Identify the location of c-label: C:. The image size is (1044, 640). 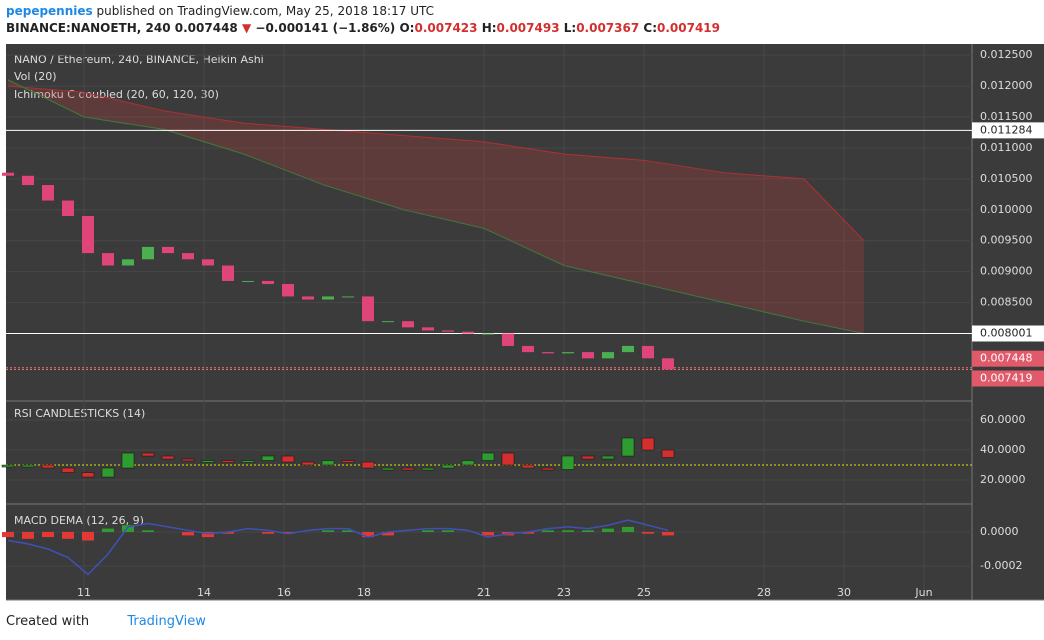
(650, 28).